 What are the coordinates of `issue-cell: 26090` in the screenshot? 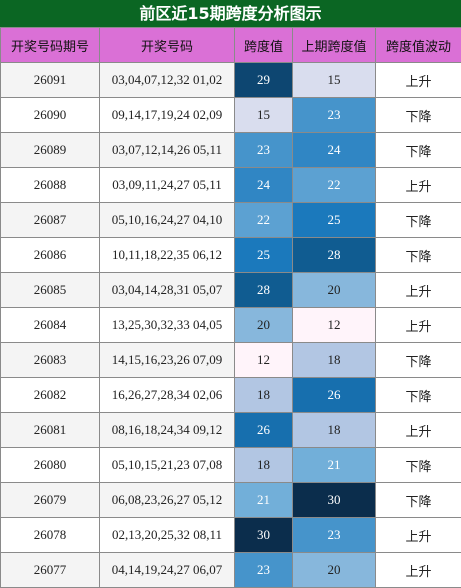 It's located at (50, 115).